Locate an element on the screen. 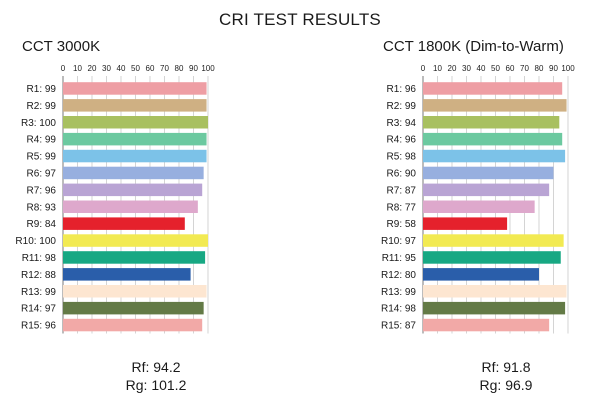 The image size is (600, 413). right-category-label: R11: 95 is located at coordinates (399, 258).